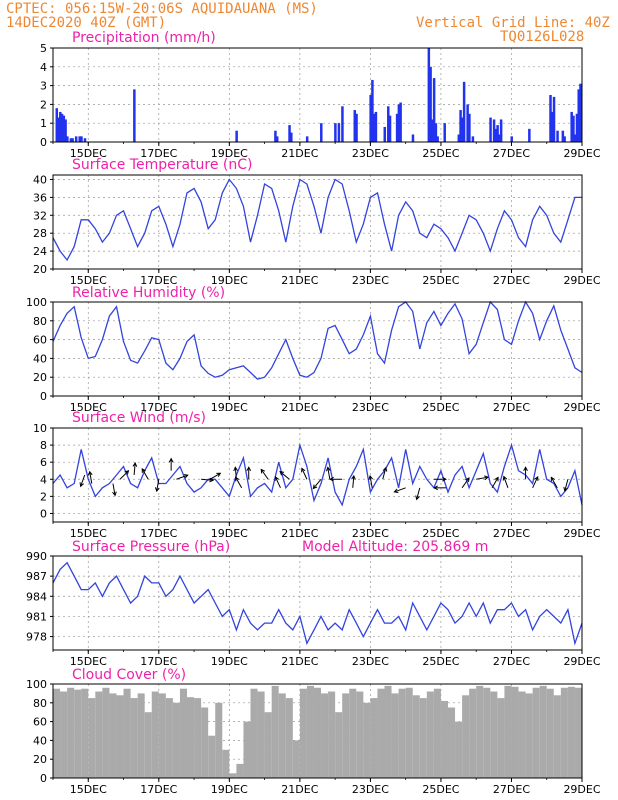 The image size is (618, 800). Describe the element at coordinates (440, 407) in the screenshot. I see `rh-xtick-label: 25DEC` at that location.